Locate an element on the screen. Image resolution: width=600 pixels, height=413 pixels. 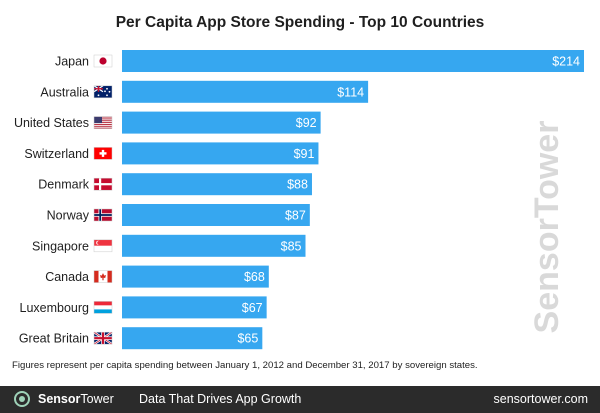
data-label: $114 is located at coordinates (350, 92).